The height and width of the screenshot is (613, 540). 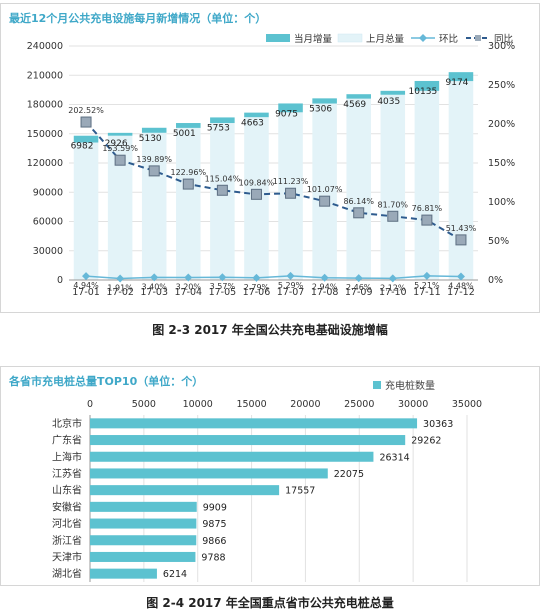 I want to click on data-label-monthly-new: 9075, so click(x=286, y=114).